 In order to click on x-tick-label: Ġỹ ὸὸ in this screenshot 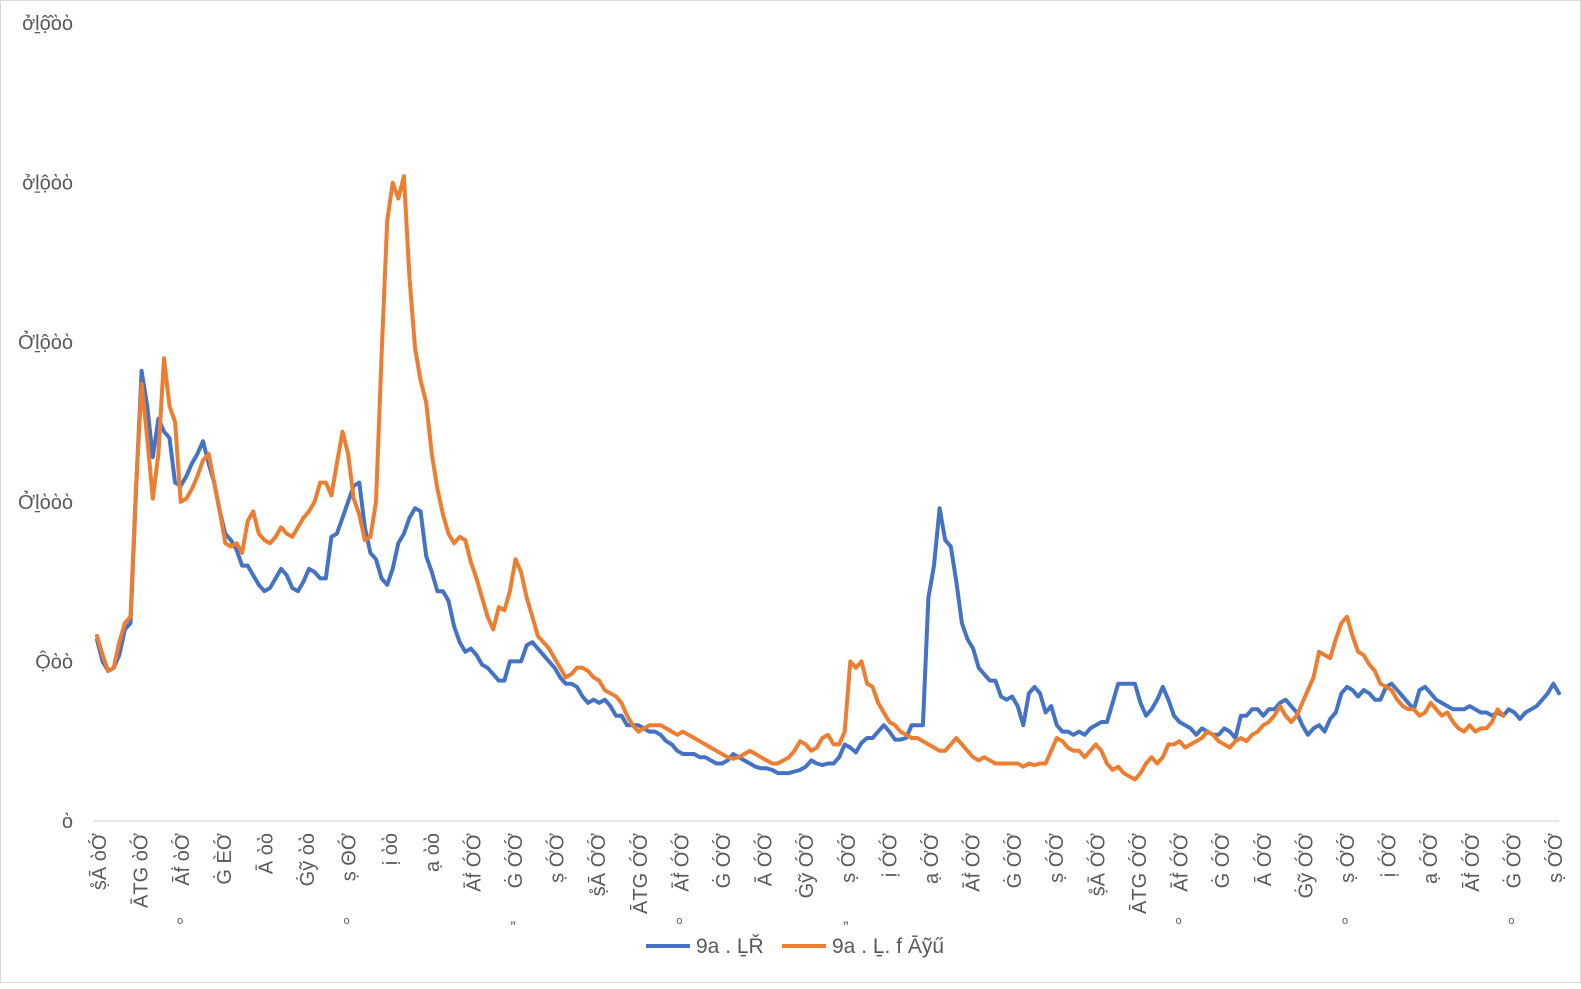, I will do `click(307, 859)`.